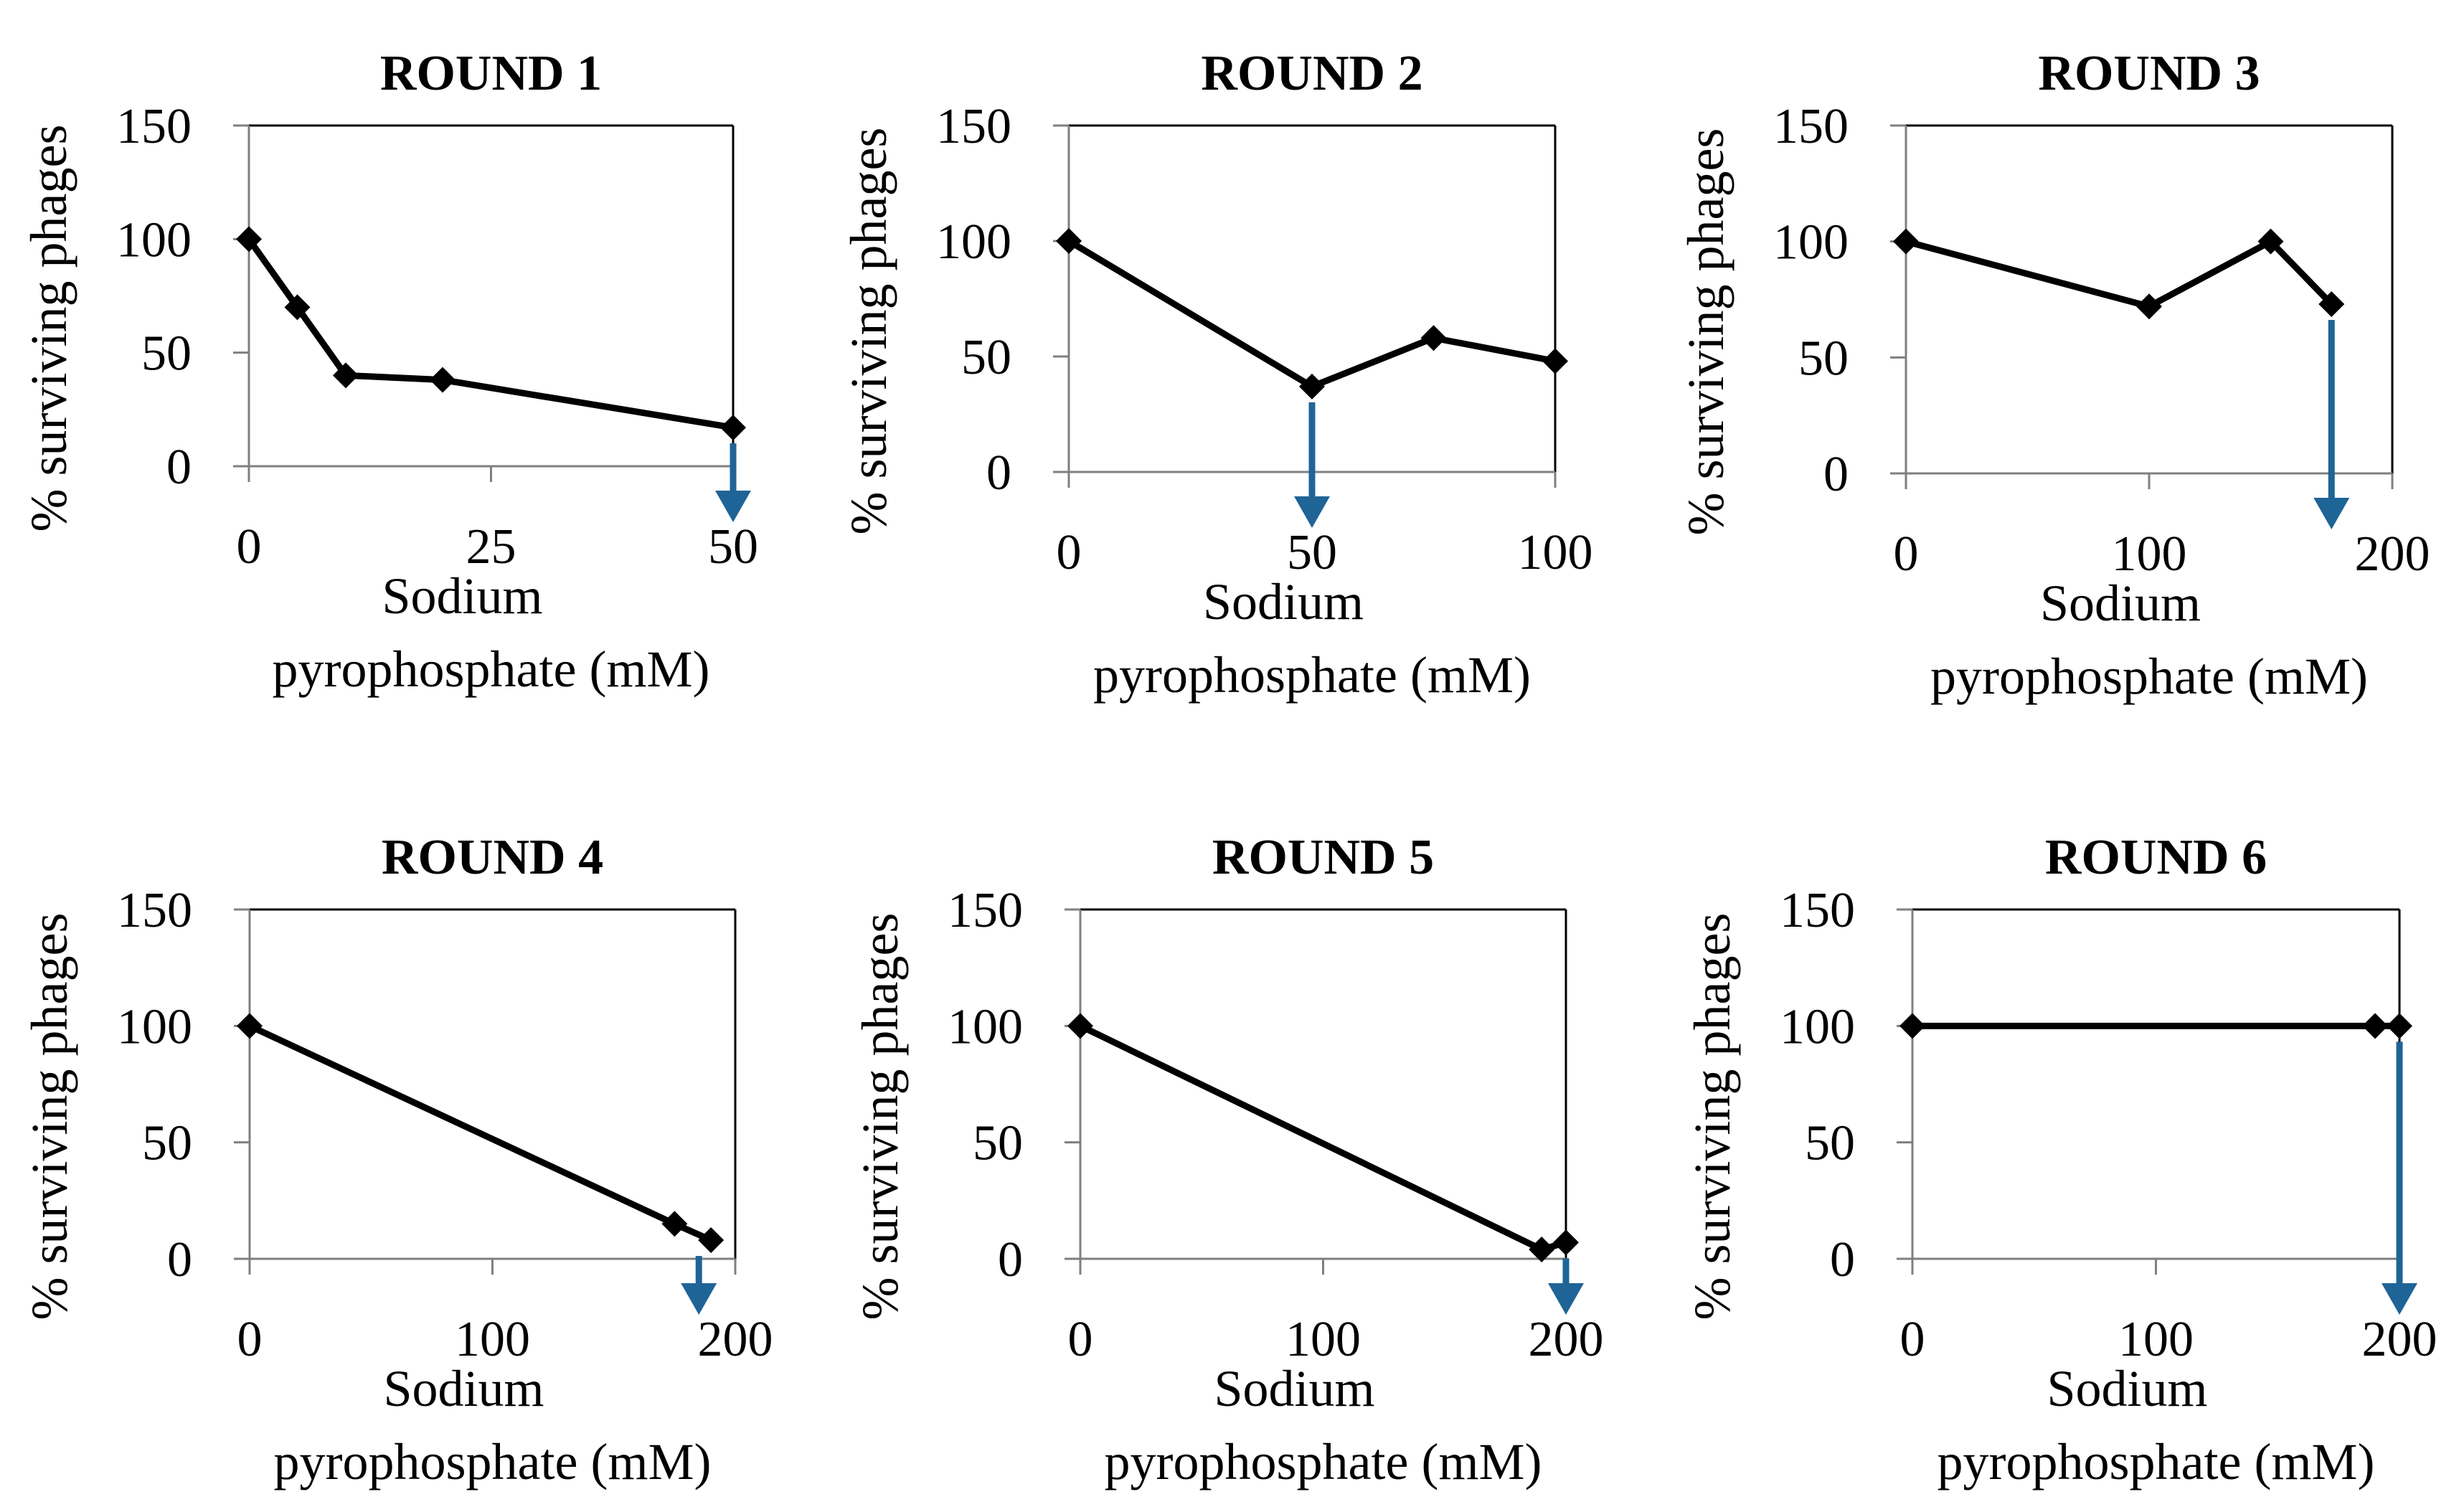  I want to click on x-tick-label: 25, so click(491, 547).